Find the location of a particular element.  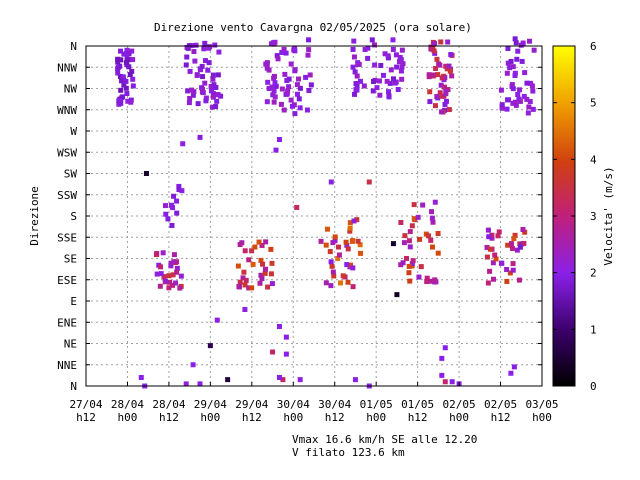

y-tick-label: SW is located at coordinates (71, 174).